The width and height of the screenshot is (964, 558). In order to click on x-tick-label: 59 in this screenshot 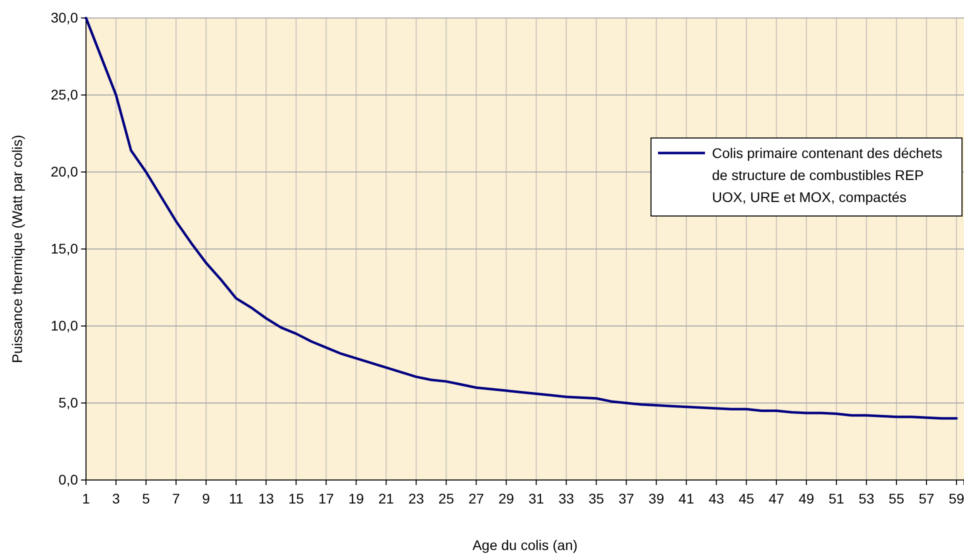, I will do `click(956, 498)`.